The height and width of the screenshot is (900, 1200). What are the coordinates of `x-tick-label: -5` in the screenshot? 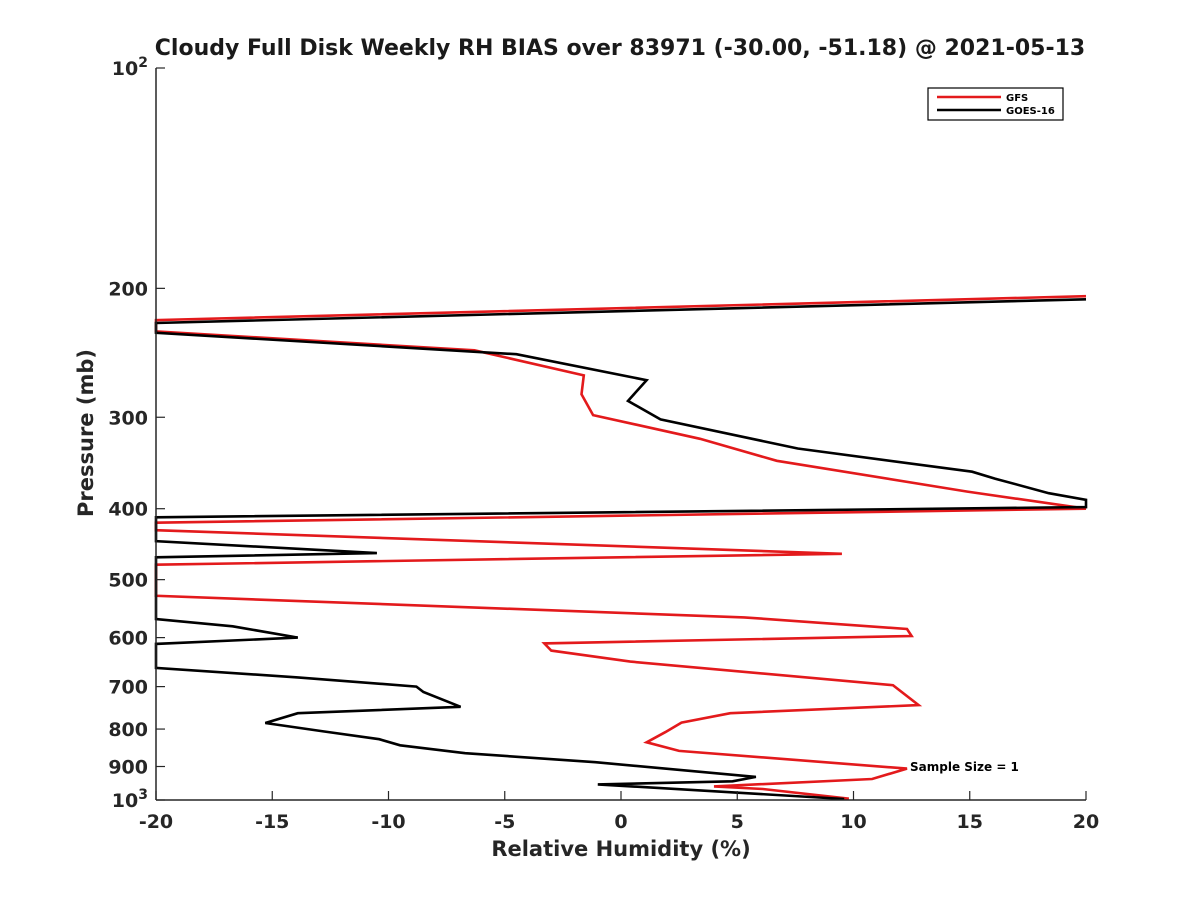 It's located at (504, 822).